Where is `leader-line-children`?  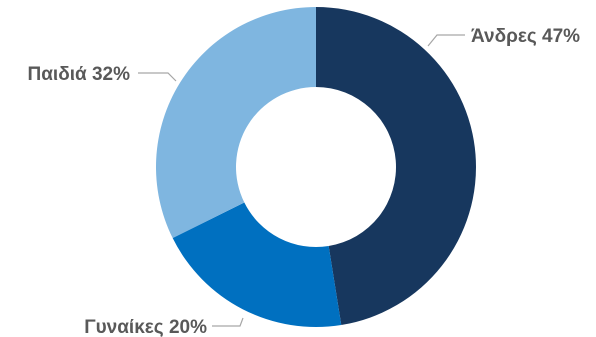
leader-line-children is located at coordinates (157, 77).